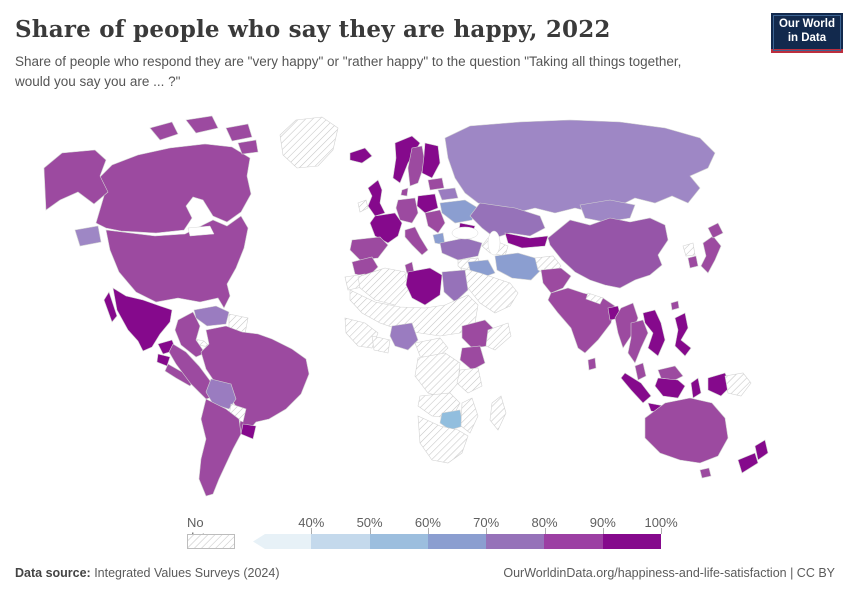 Image resolution: width=850 pixels, height=600 pixels. What do you see at coordinates (457, 541) in the screenshot?
I see `legend-bin-70%` at bounding box center [457, 541].